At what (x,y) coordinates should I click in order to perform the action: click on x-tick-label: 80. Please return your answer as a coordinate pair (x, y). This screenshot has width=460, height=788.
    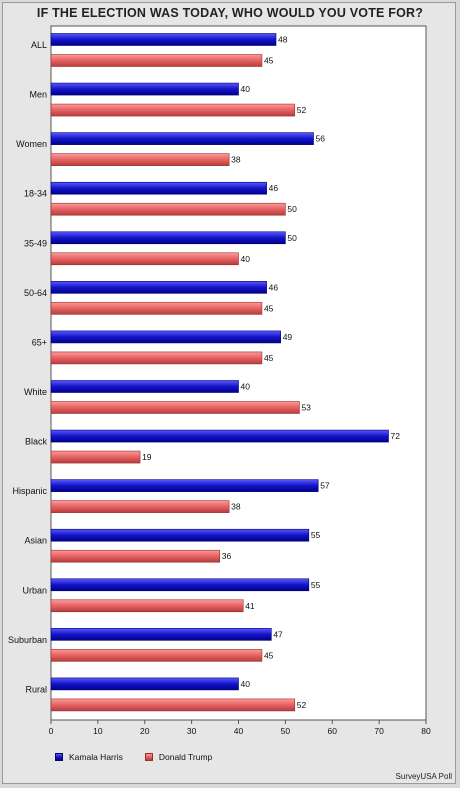
    Looking at the image, I should click on (426, 731).